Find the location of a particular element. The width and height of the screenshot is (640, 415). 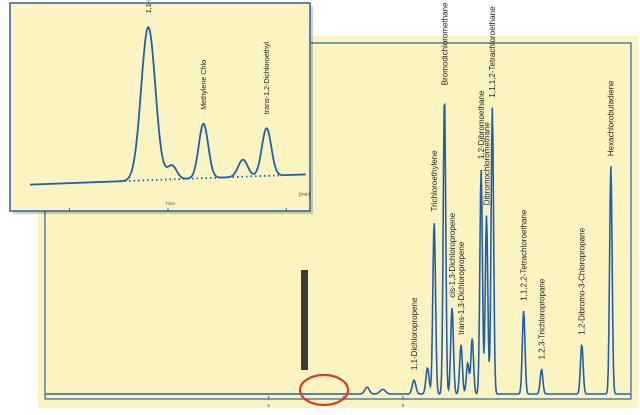

peak-label: Hexachlorobutadiene is located at coordinates (611, 118).